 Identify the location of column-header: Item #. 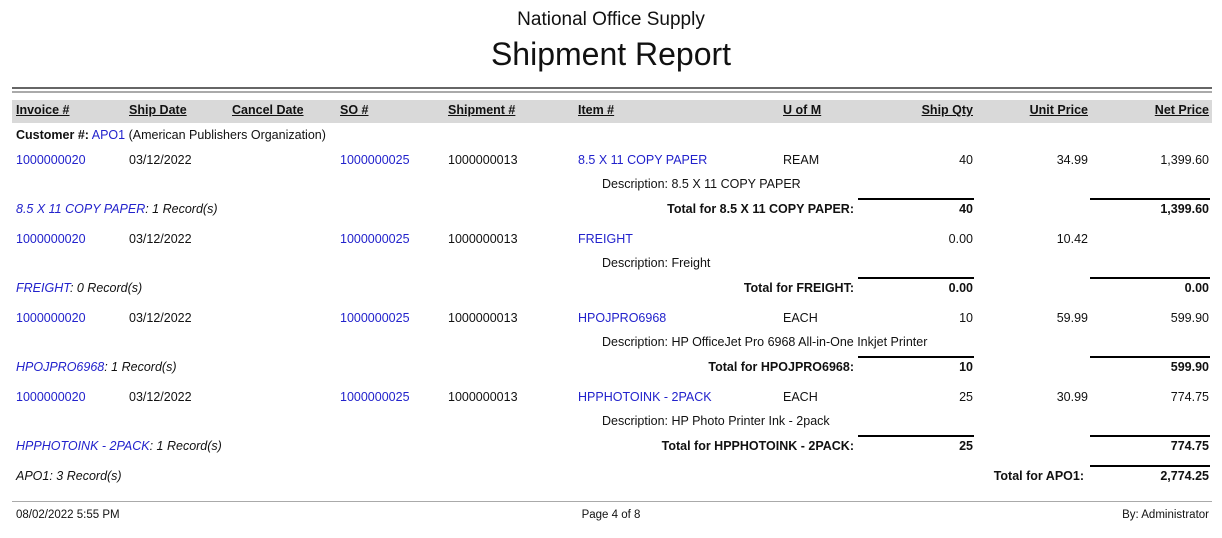
(596, 110).